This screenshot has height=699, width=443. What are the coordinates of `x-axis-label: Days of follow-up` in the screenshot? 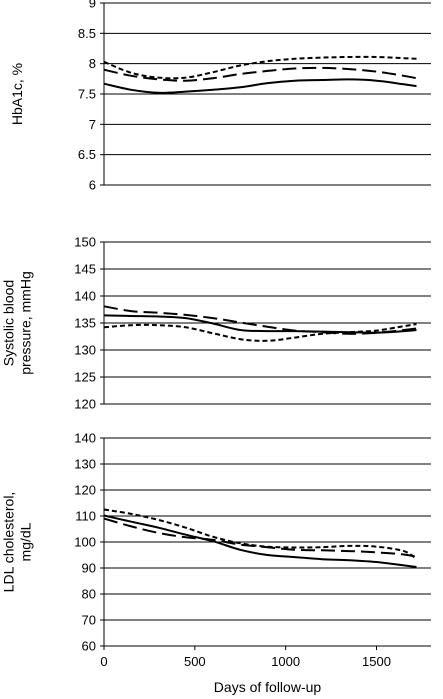 It's located at (268, 687).